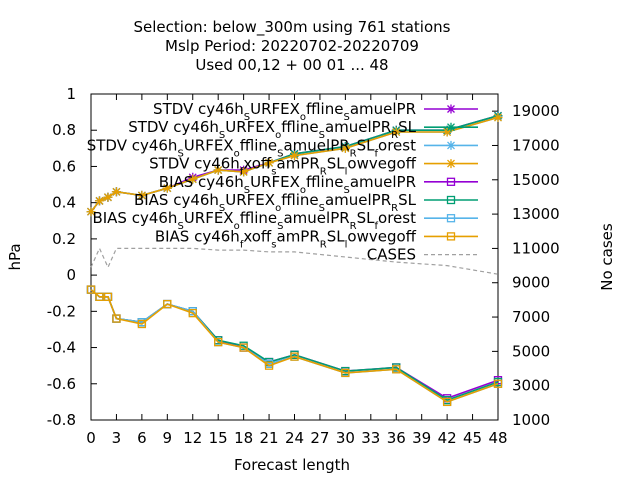  What do you see at coordinates (531, 386) in the screenshot?
I see `y2-tick-label: 3000` at bounding box center [531, 386].